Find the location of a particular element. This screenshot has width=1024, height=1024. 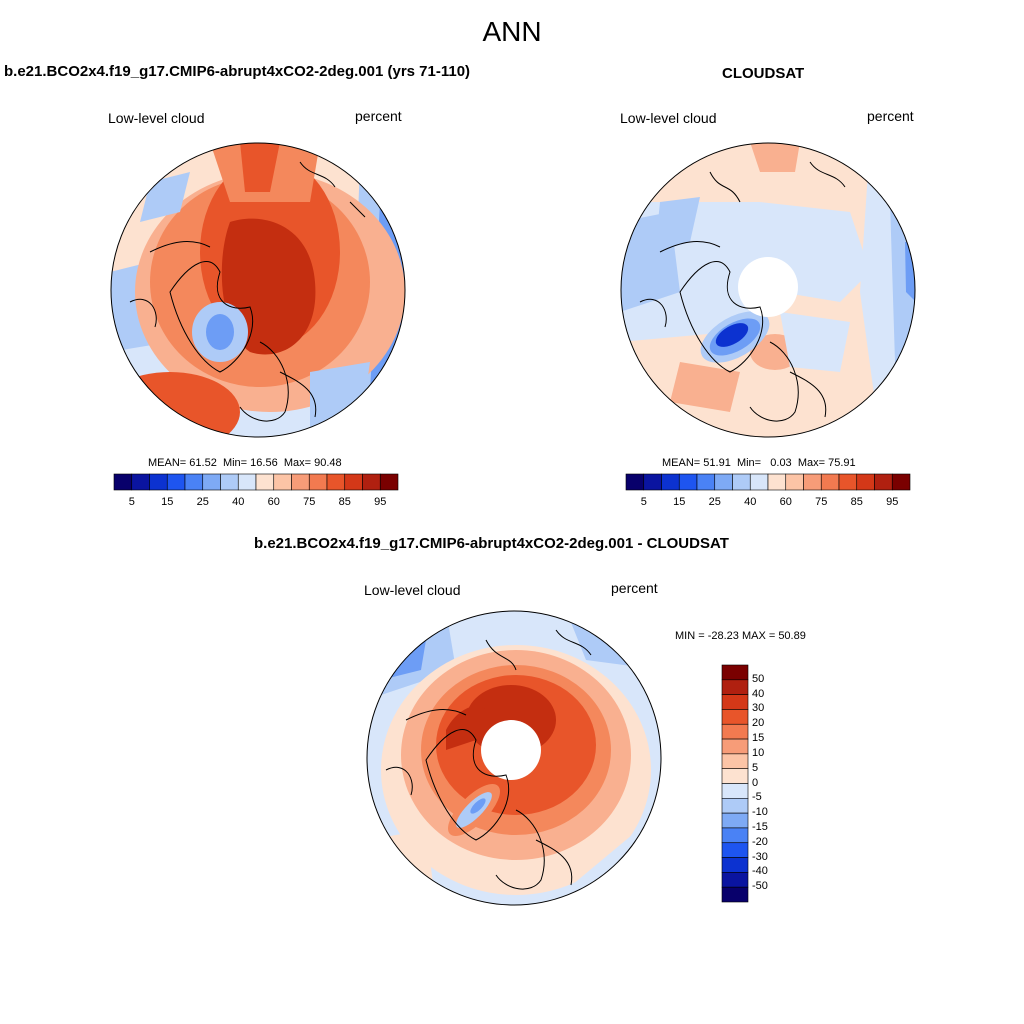

colorbar-tick-label: -50 is located at coordinates (760, 886).